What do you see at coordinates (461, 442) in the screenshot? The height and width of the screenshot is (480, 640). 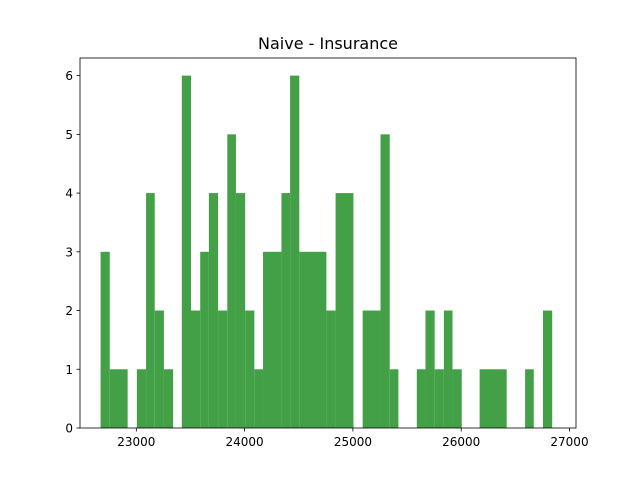 I see `x-tick-label: 26000` at bounding box center [461, 442].